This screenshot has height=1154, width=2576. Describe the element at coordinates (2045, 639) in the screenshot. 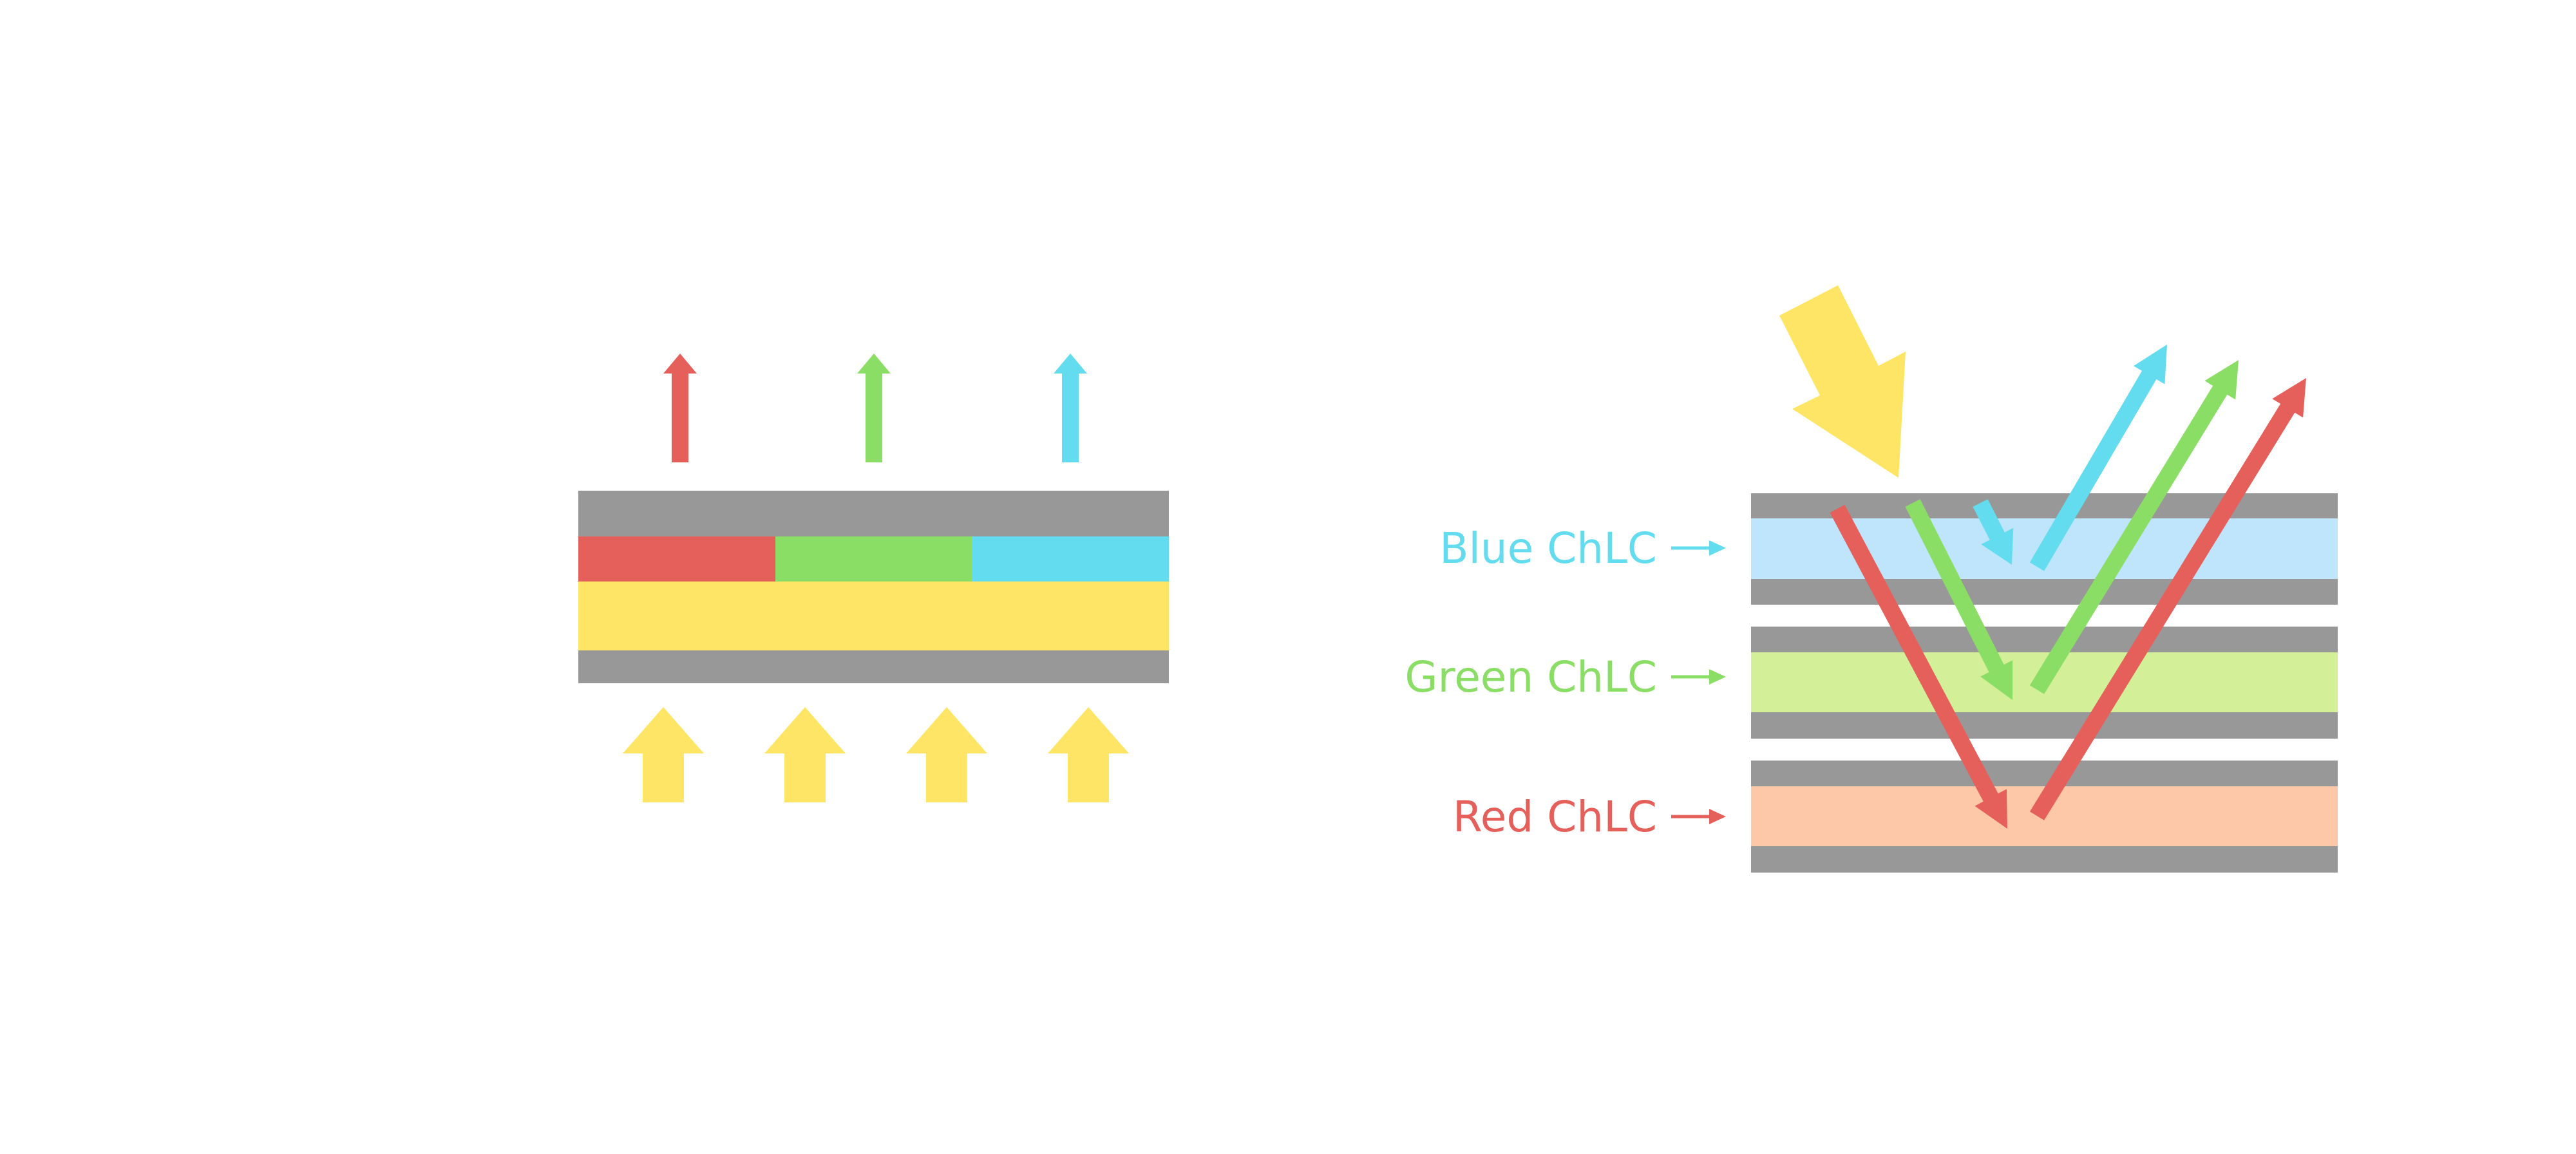

I see `green-layer-top-substrate` at that location.